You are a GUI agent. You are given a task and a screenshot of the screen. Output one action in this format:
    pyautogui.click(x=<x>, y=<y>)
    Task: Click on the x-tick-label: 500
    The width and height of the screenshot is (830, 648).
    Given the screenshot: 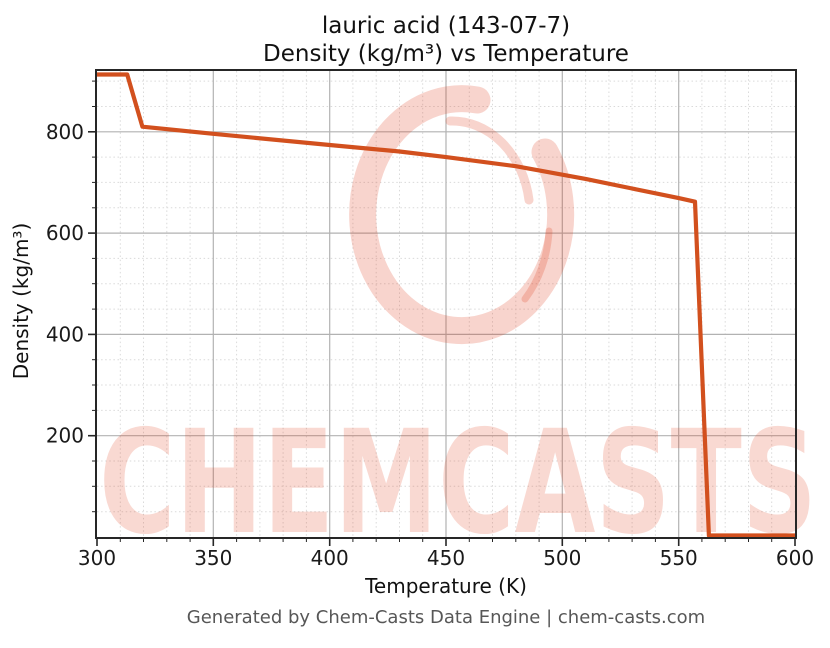 What is the action you would take?
    pyautogui.click(x=562, y=558)
    